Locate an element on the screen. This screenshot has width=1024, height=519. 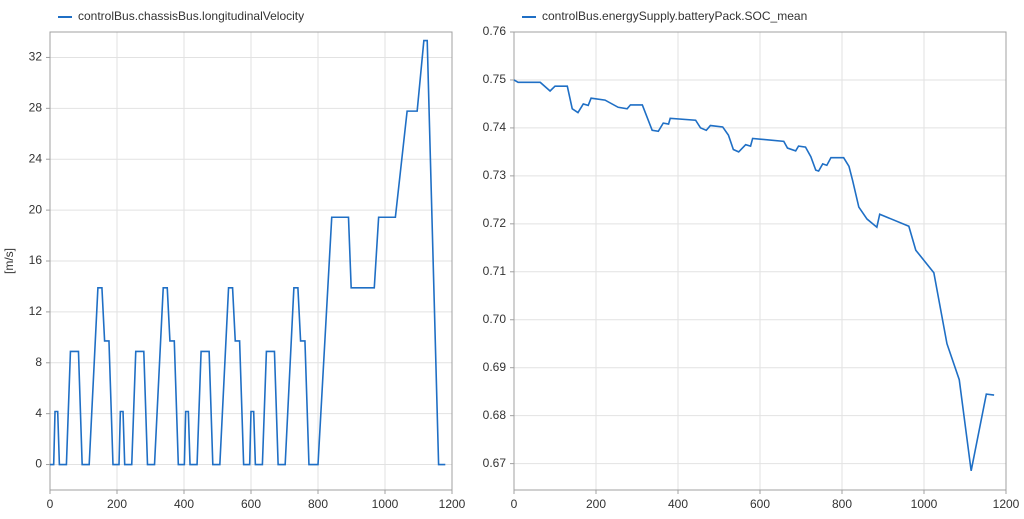
y-tick-label: 16 is located at coordinates (36, 260).